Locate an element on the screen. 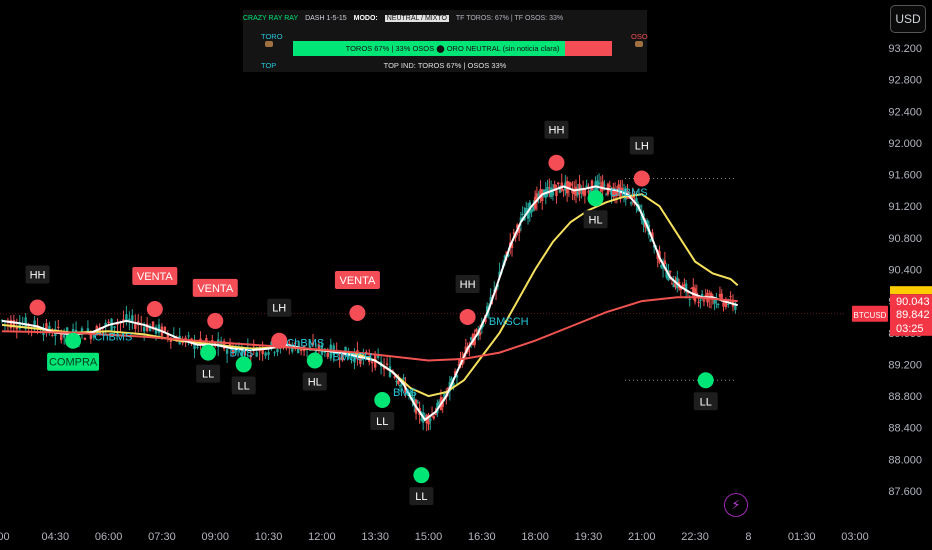 This screenshot has height=550, width=932. x-tick-label: 06:00 is located at coordinates (109, 537).